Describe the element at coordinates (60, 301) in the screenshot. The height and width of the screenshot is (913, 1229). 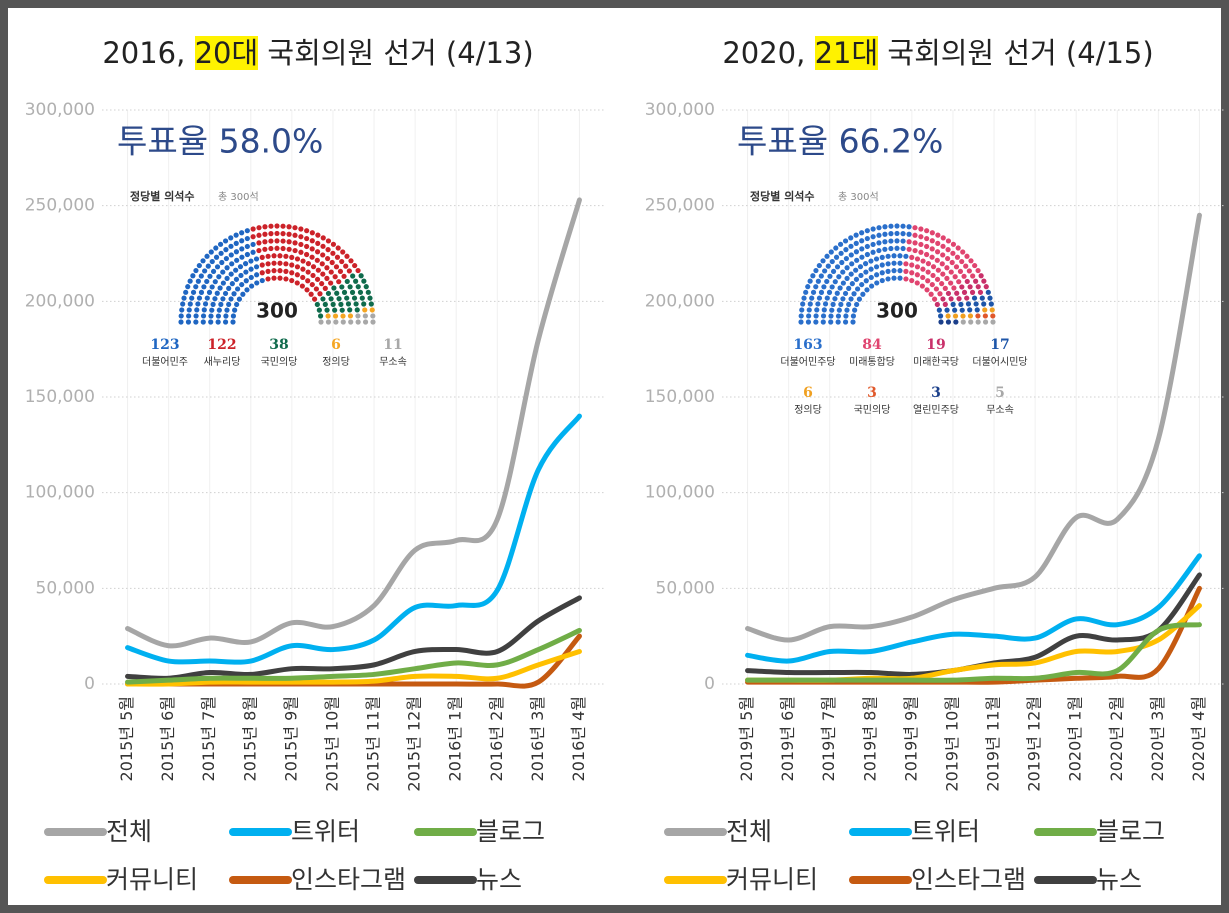
I see `y-tick-label: 200,000` at that location.